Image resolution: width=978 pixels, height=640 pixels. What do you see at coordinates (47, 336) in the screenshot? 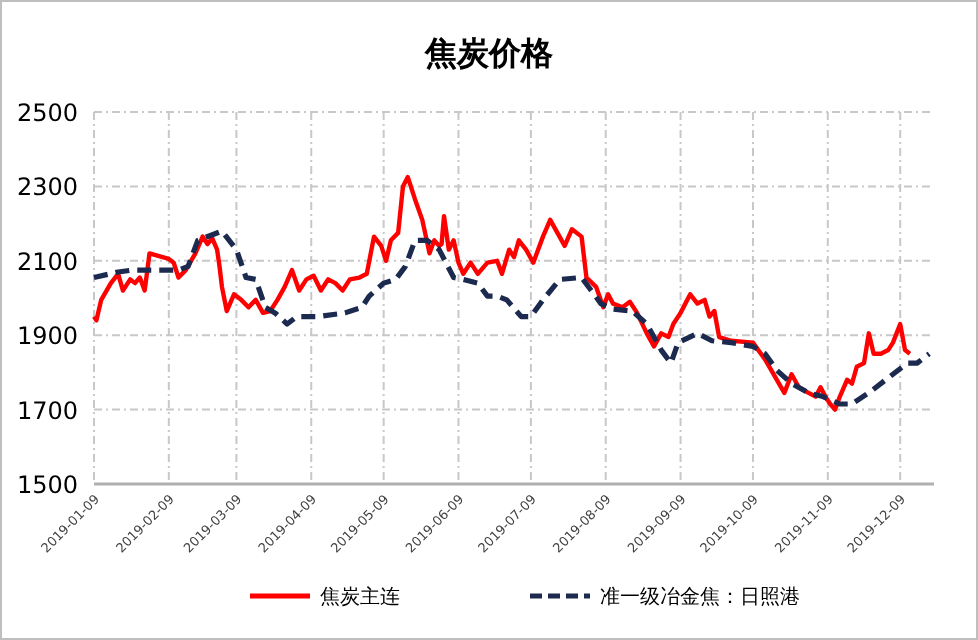
I see `y-tick-label: 1900` at bounding box center [47, 336].